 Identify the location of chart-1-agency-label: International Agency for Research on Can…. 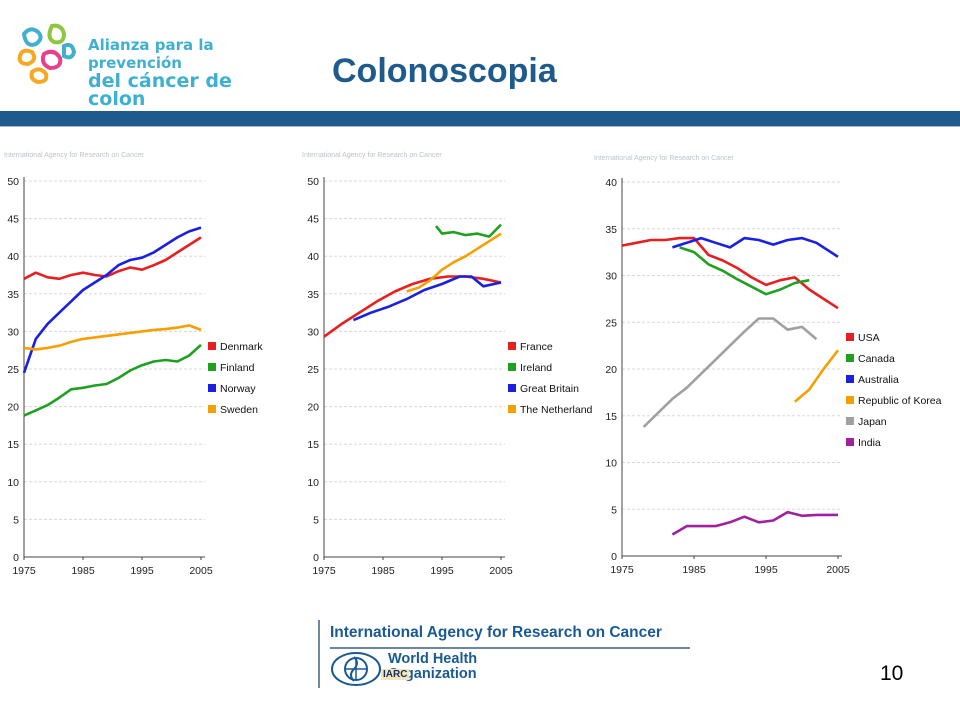
(74, 155).